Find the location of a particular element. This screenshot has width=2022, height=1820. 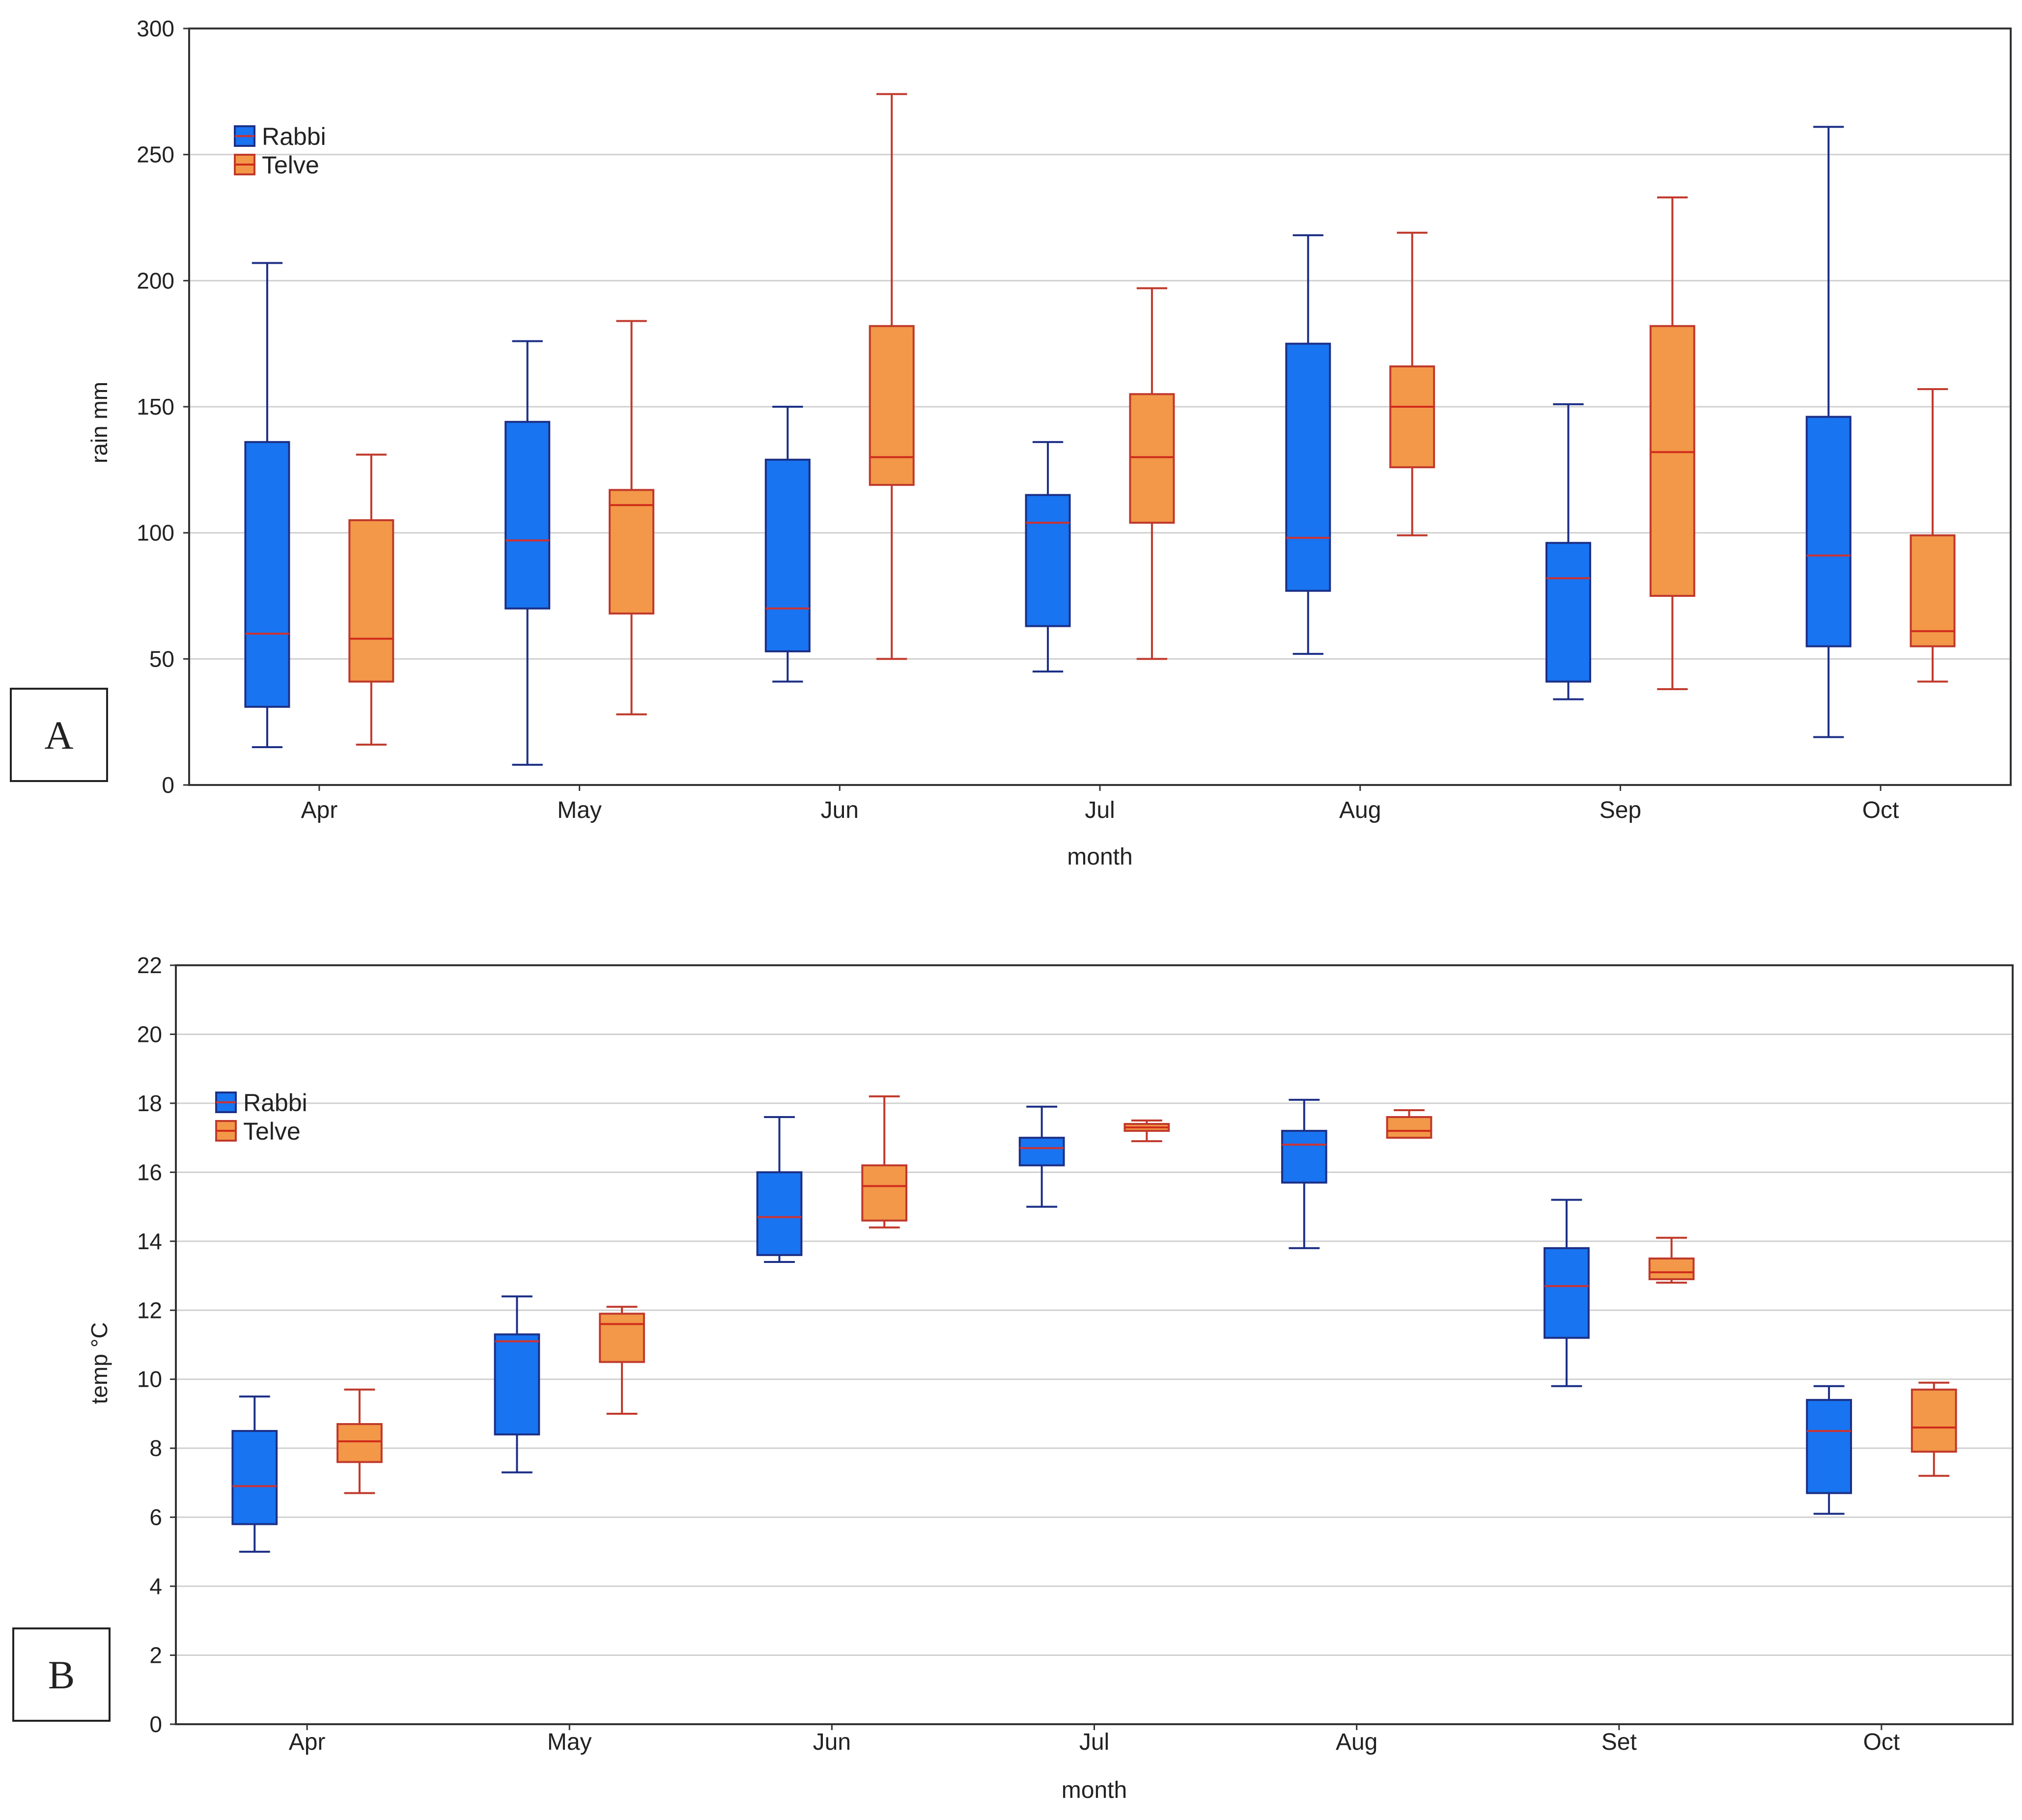

box-telve-set is located at coordinates (1671, 1269).